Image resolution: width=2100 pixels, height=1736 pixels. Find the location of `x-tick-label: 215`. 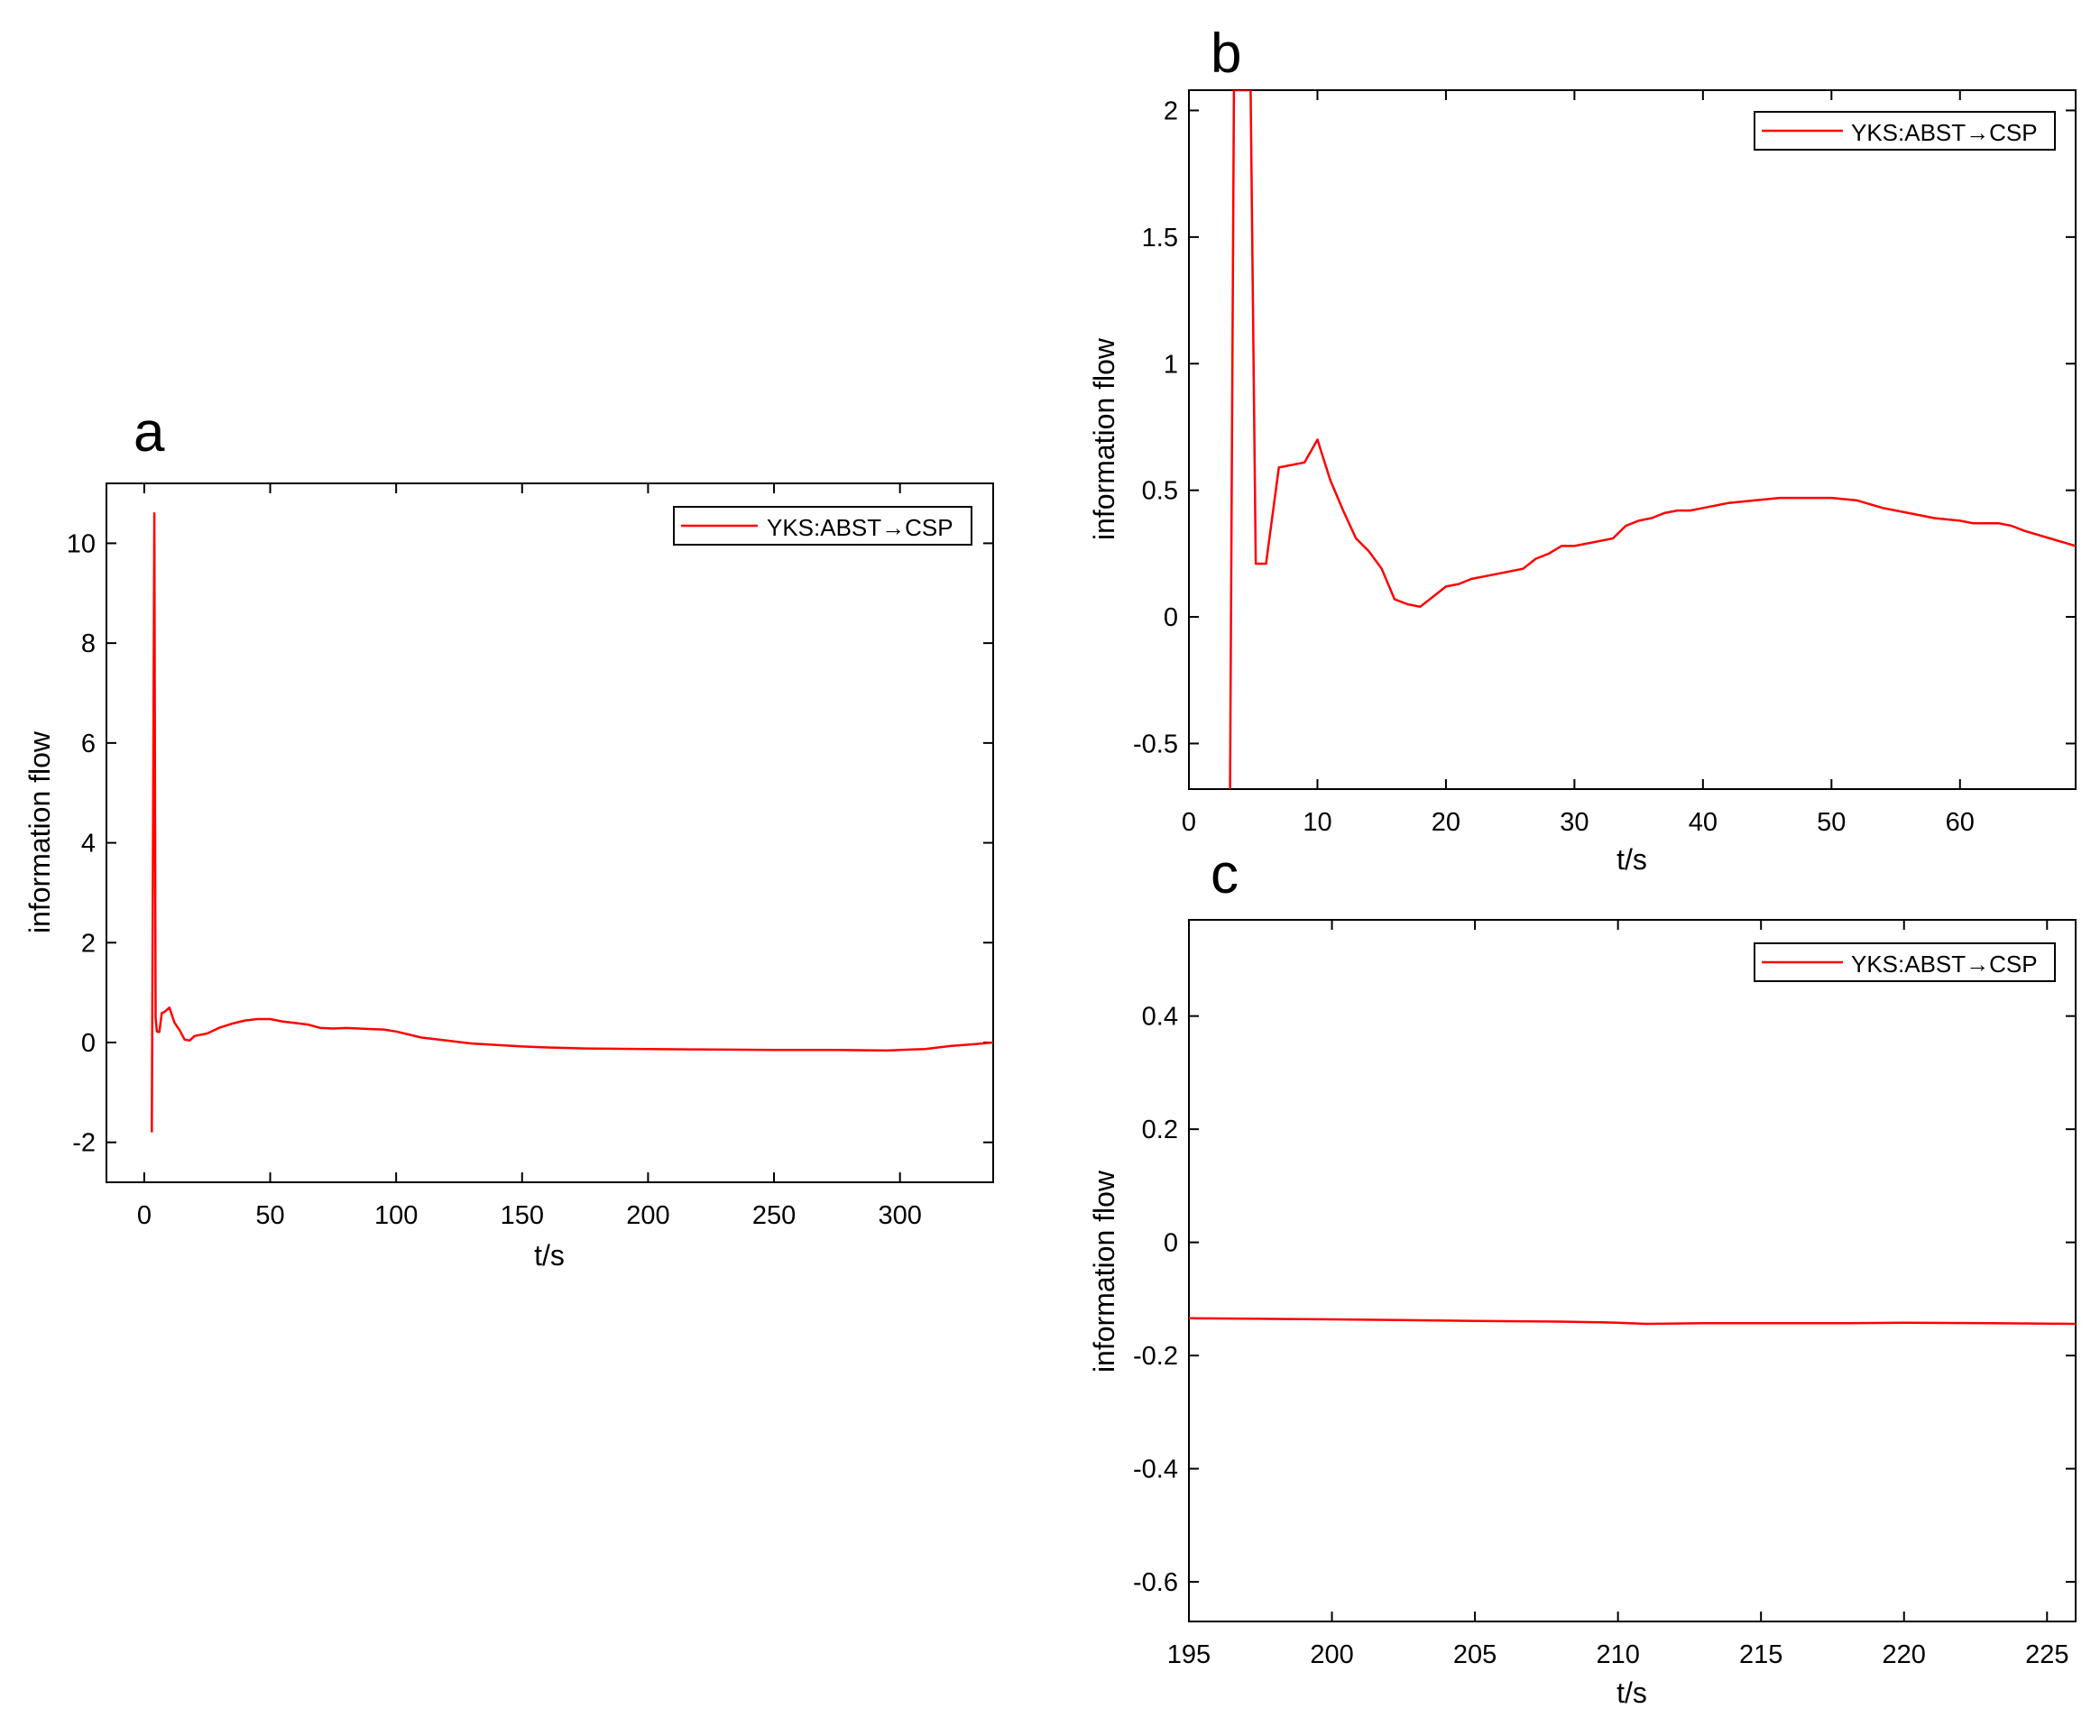

x-tick-label: 215 is located at coordinates (1760, 1654).